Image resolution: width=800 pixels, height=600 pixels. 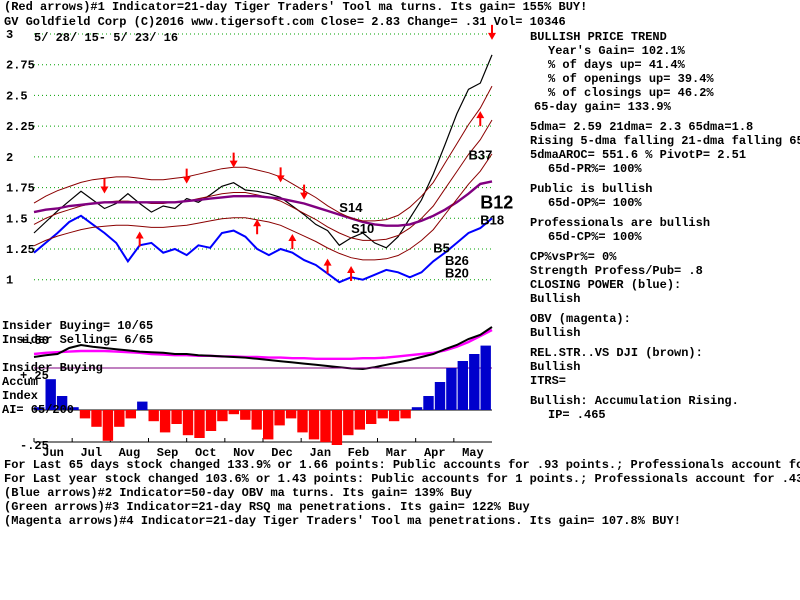 What do you see at coordinates (492, 219) in the screenshot?
I see `annotation-b18: B18` at bounding box center [492, 219].